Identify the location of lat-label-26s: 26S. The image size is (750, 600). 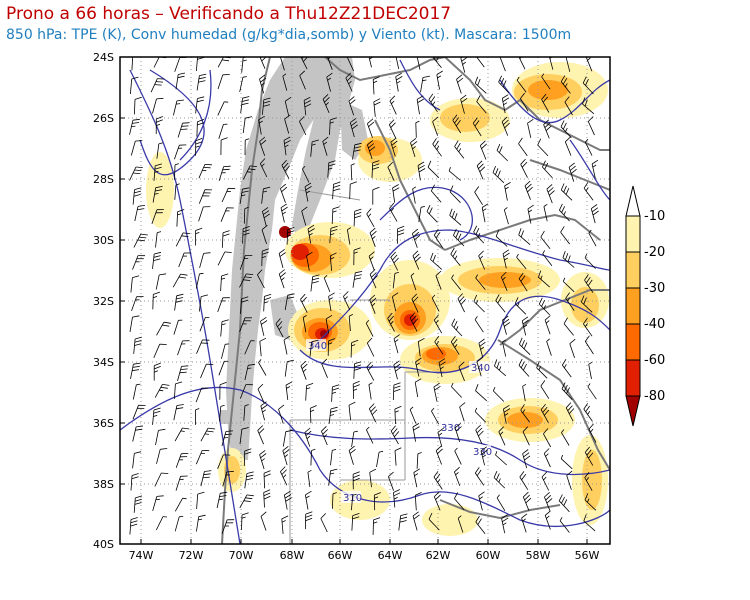
(103, 118).